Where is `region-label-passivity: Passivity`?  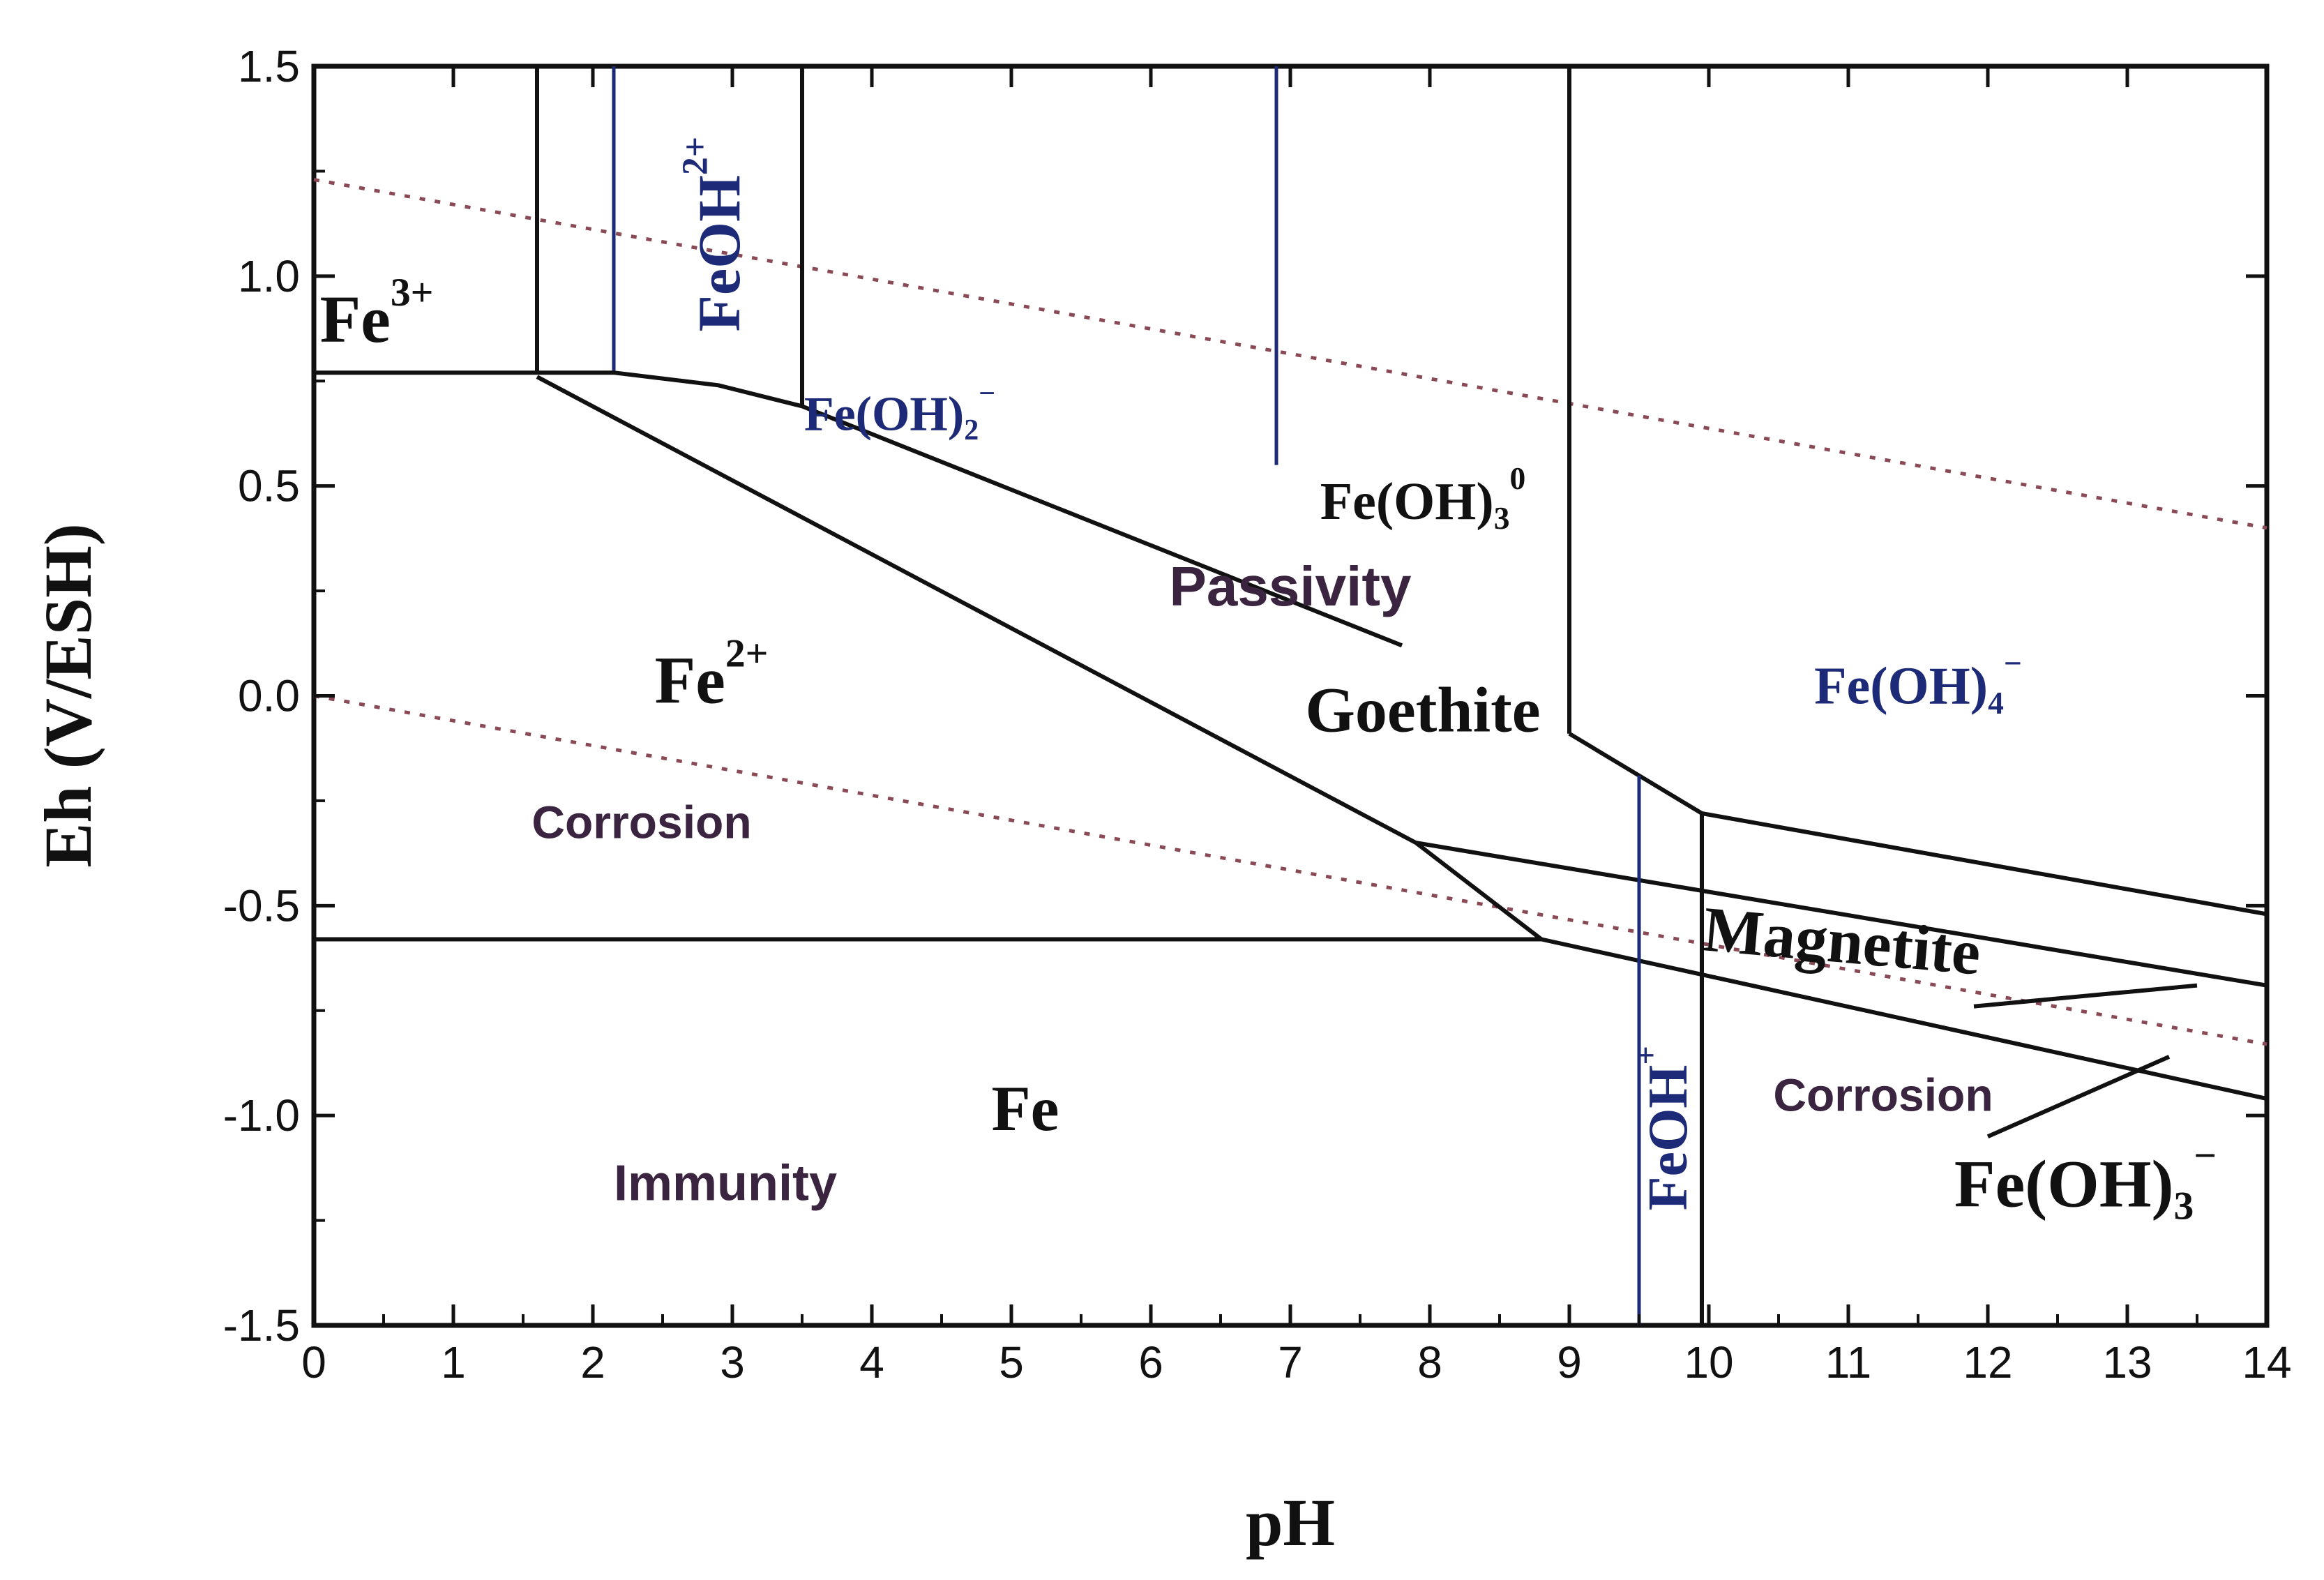
region-label-passivity: Passivity is located at coordinates (1291, 586).